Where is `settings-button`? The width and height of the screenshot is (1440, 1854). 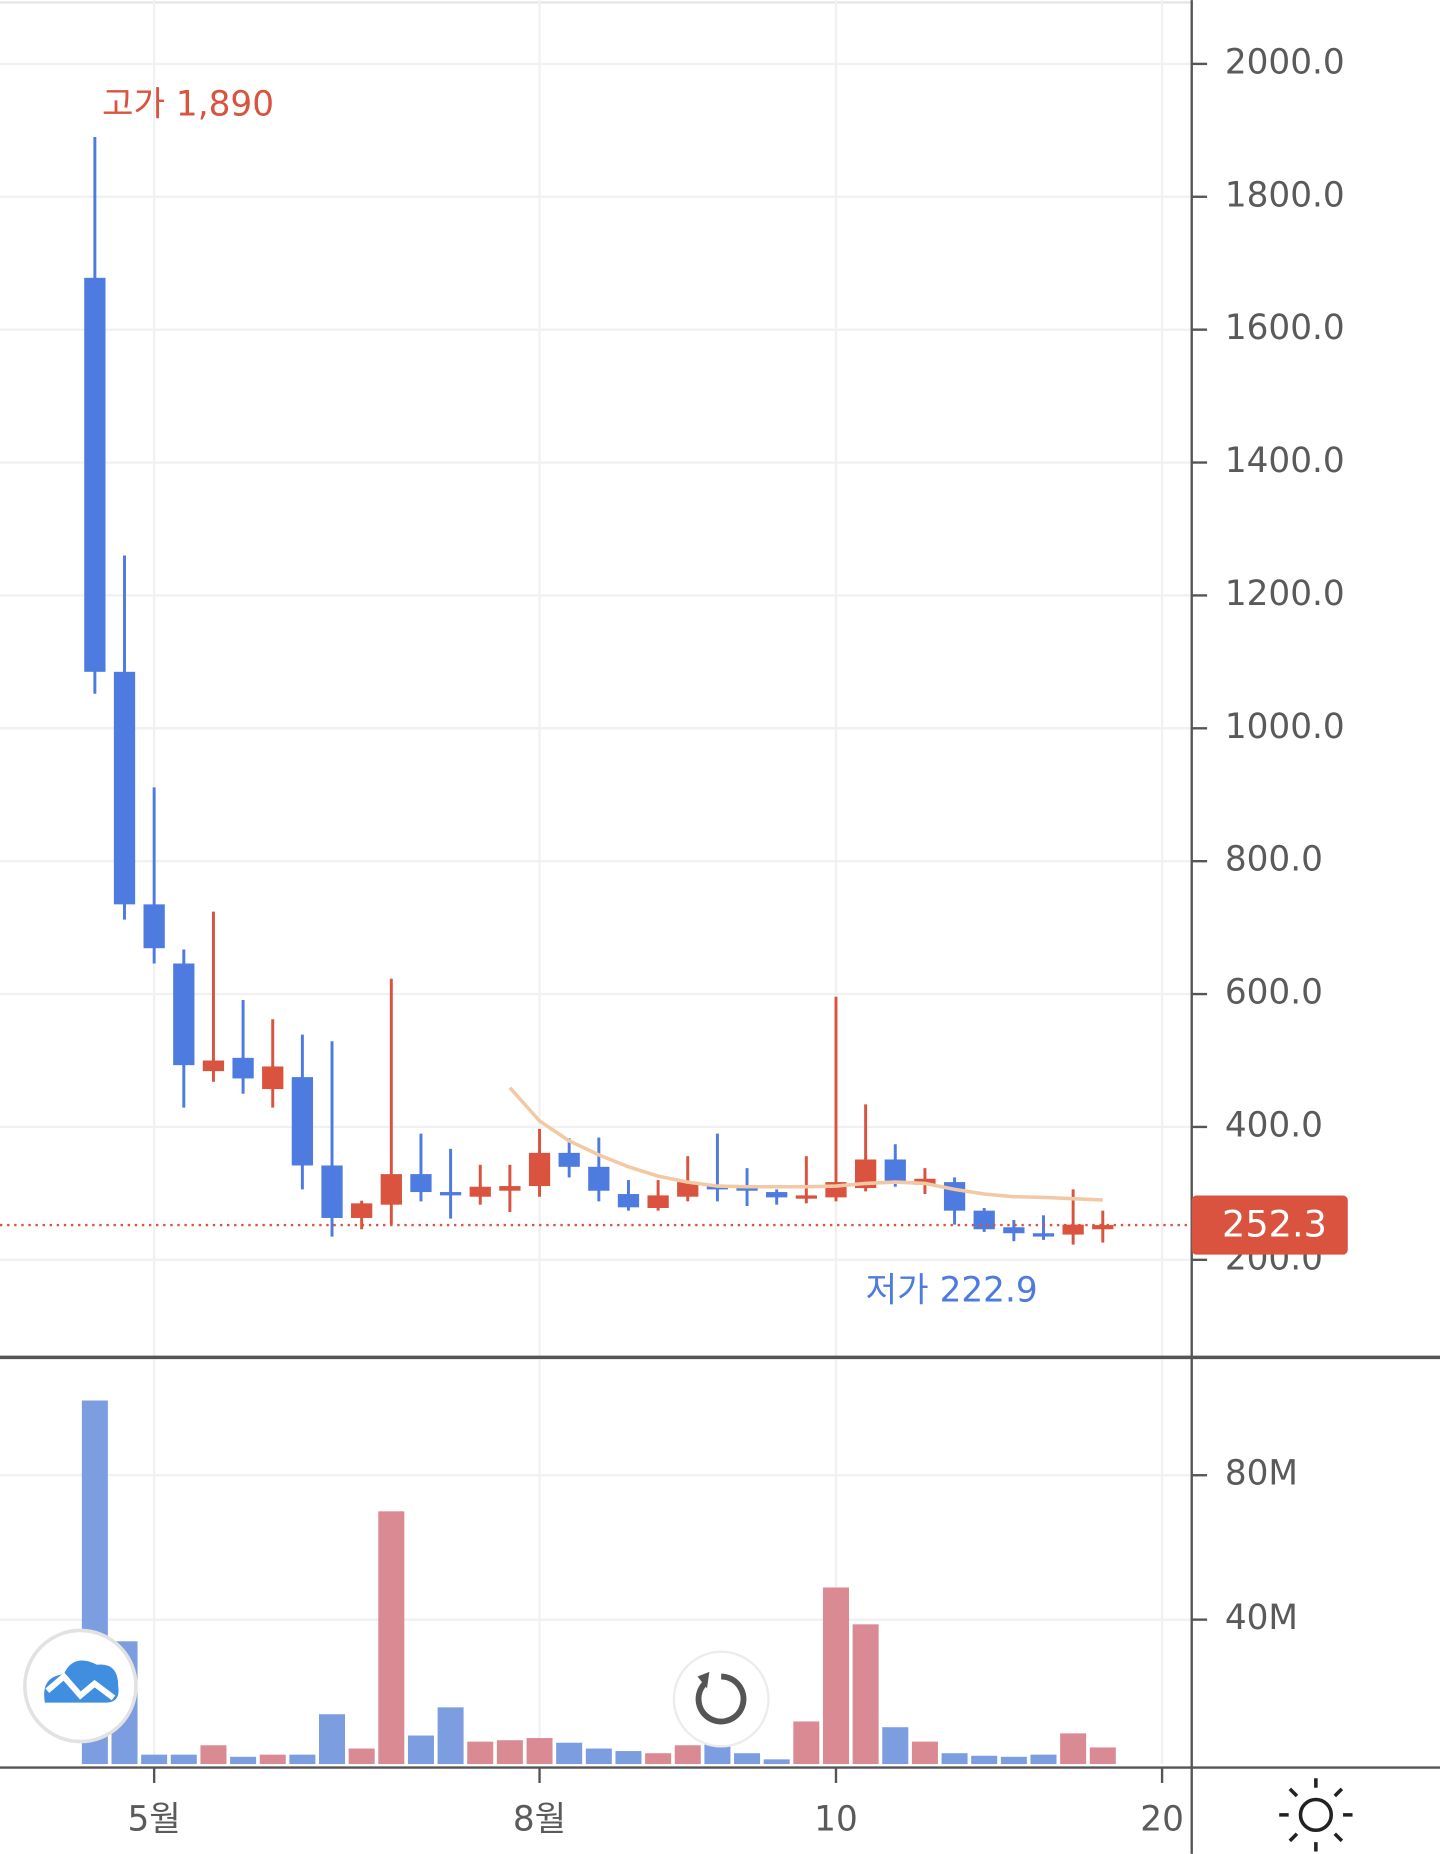 settings-button is located at coordinates (1316, 1815).